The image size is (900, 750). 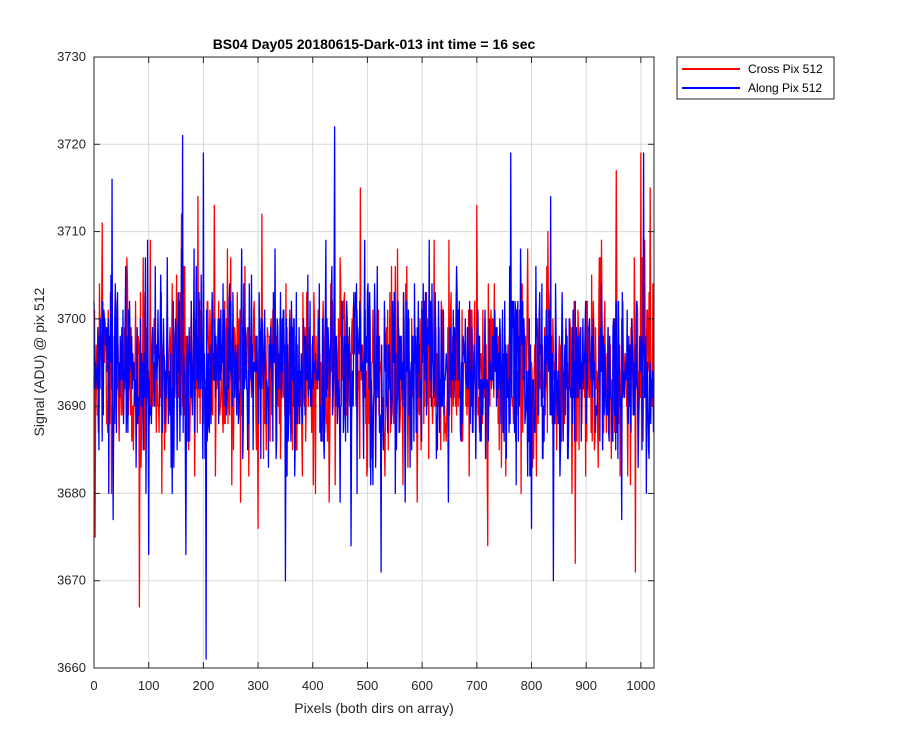 What do you see at coordinates (785, 88) in the screenshot?
I see `legend-label-along: Along Pix 512` at bounding box center [785, 88].